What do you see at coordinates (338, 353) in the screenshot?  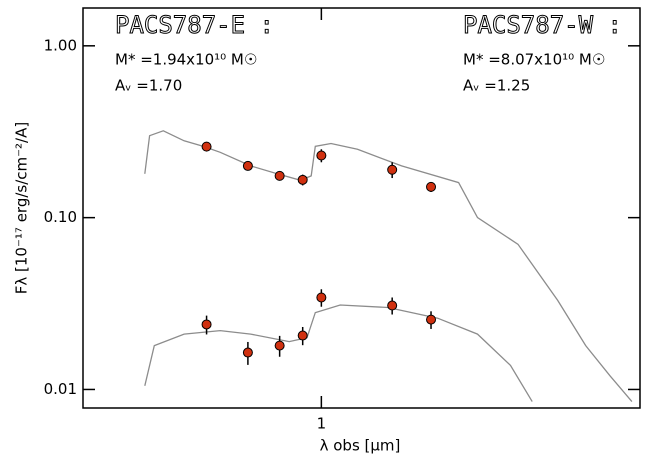 I see `model-spectrum` at bounding box center [338, 353].